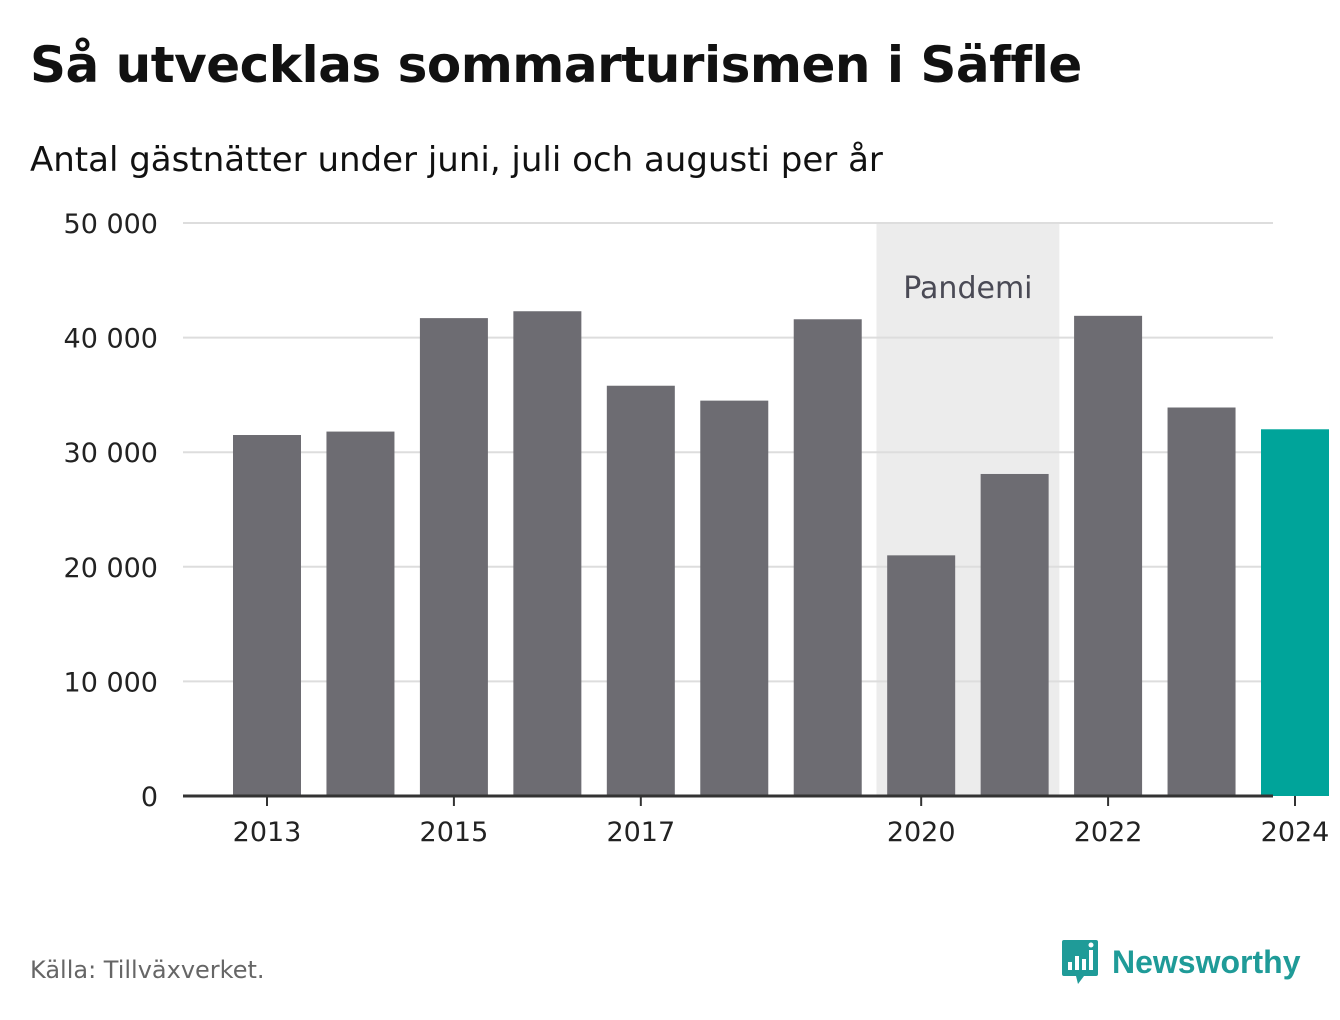 This screenshot has width=1340, height=1020. I want to click on bar-2020, so click(921, 675).